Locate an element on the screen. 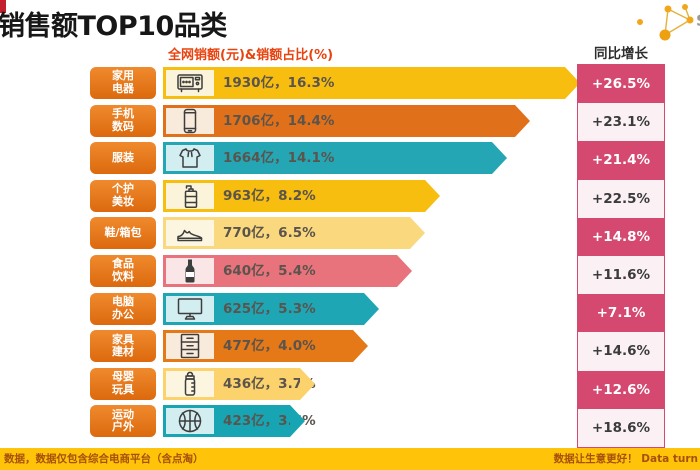 This screenshot has width=700, height=470. svg-text: S is located at coordinates (698, 20).